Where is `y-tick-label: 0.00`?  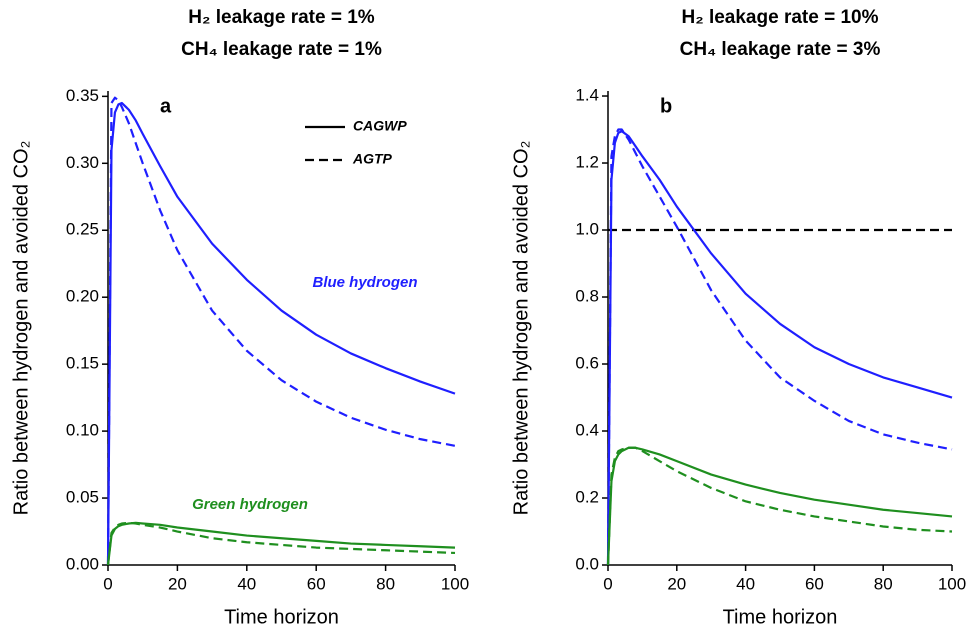
y-tick-label: 0.00 is located at coordinates (82, 563).